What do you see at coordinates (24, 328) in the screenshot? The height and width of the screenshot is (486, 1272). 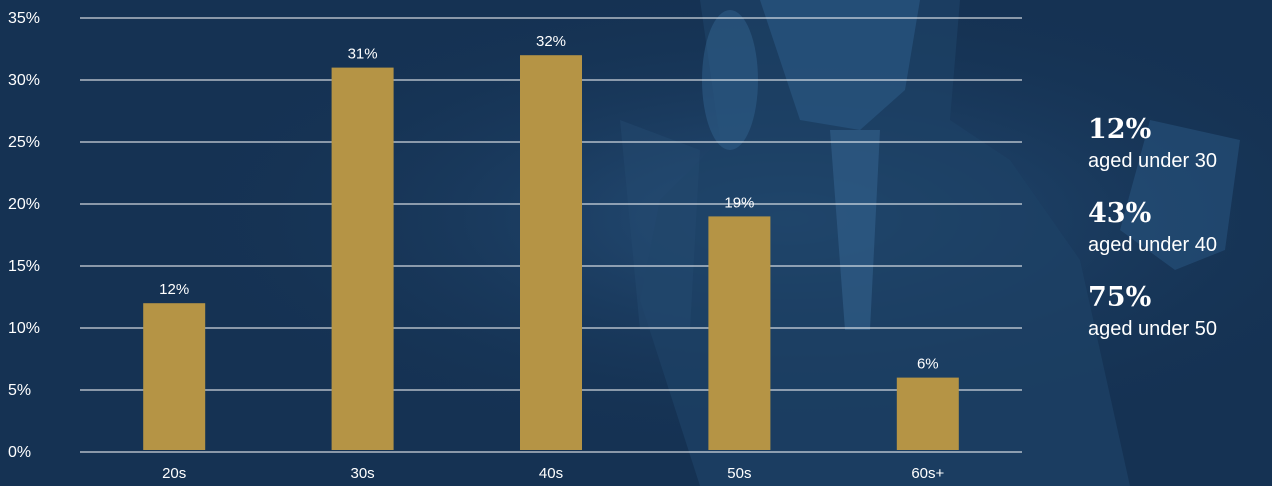 I see `y-tick-label: 10%` at bounding box center [24, 328].